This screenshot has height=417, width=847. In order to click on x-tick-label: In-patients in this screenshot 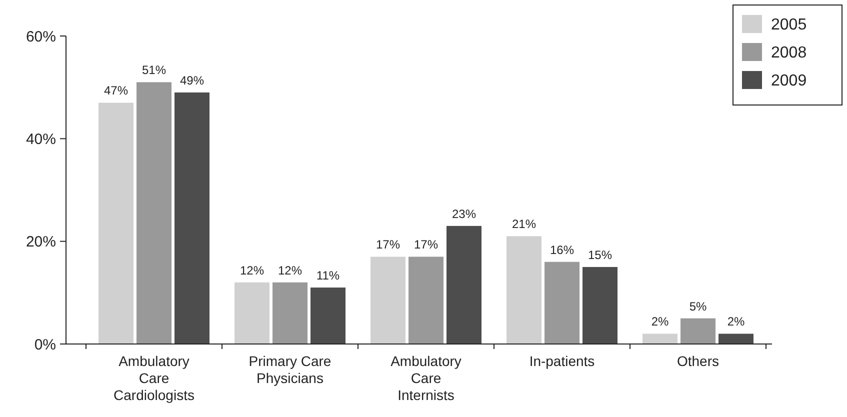, I will do `click(562, 361)`.